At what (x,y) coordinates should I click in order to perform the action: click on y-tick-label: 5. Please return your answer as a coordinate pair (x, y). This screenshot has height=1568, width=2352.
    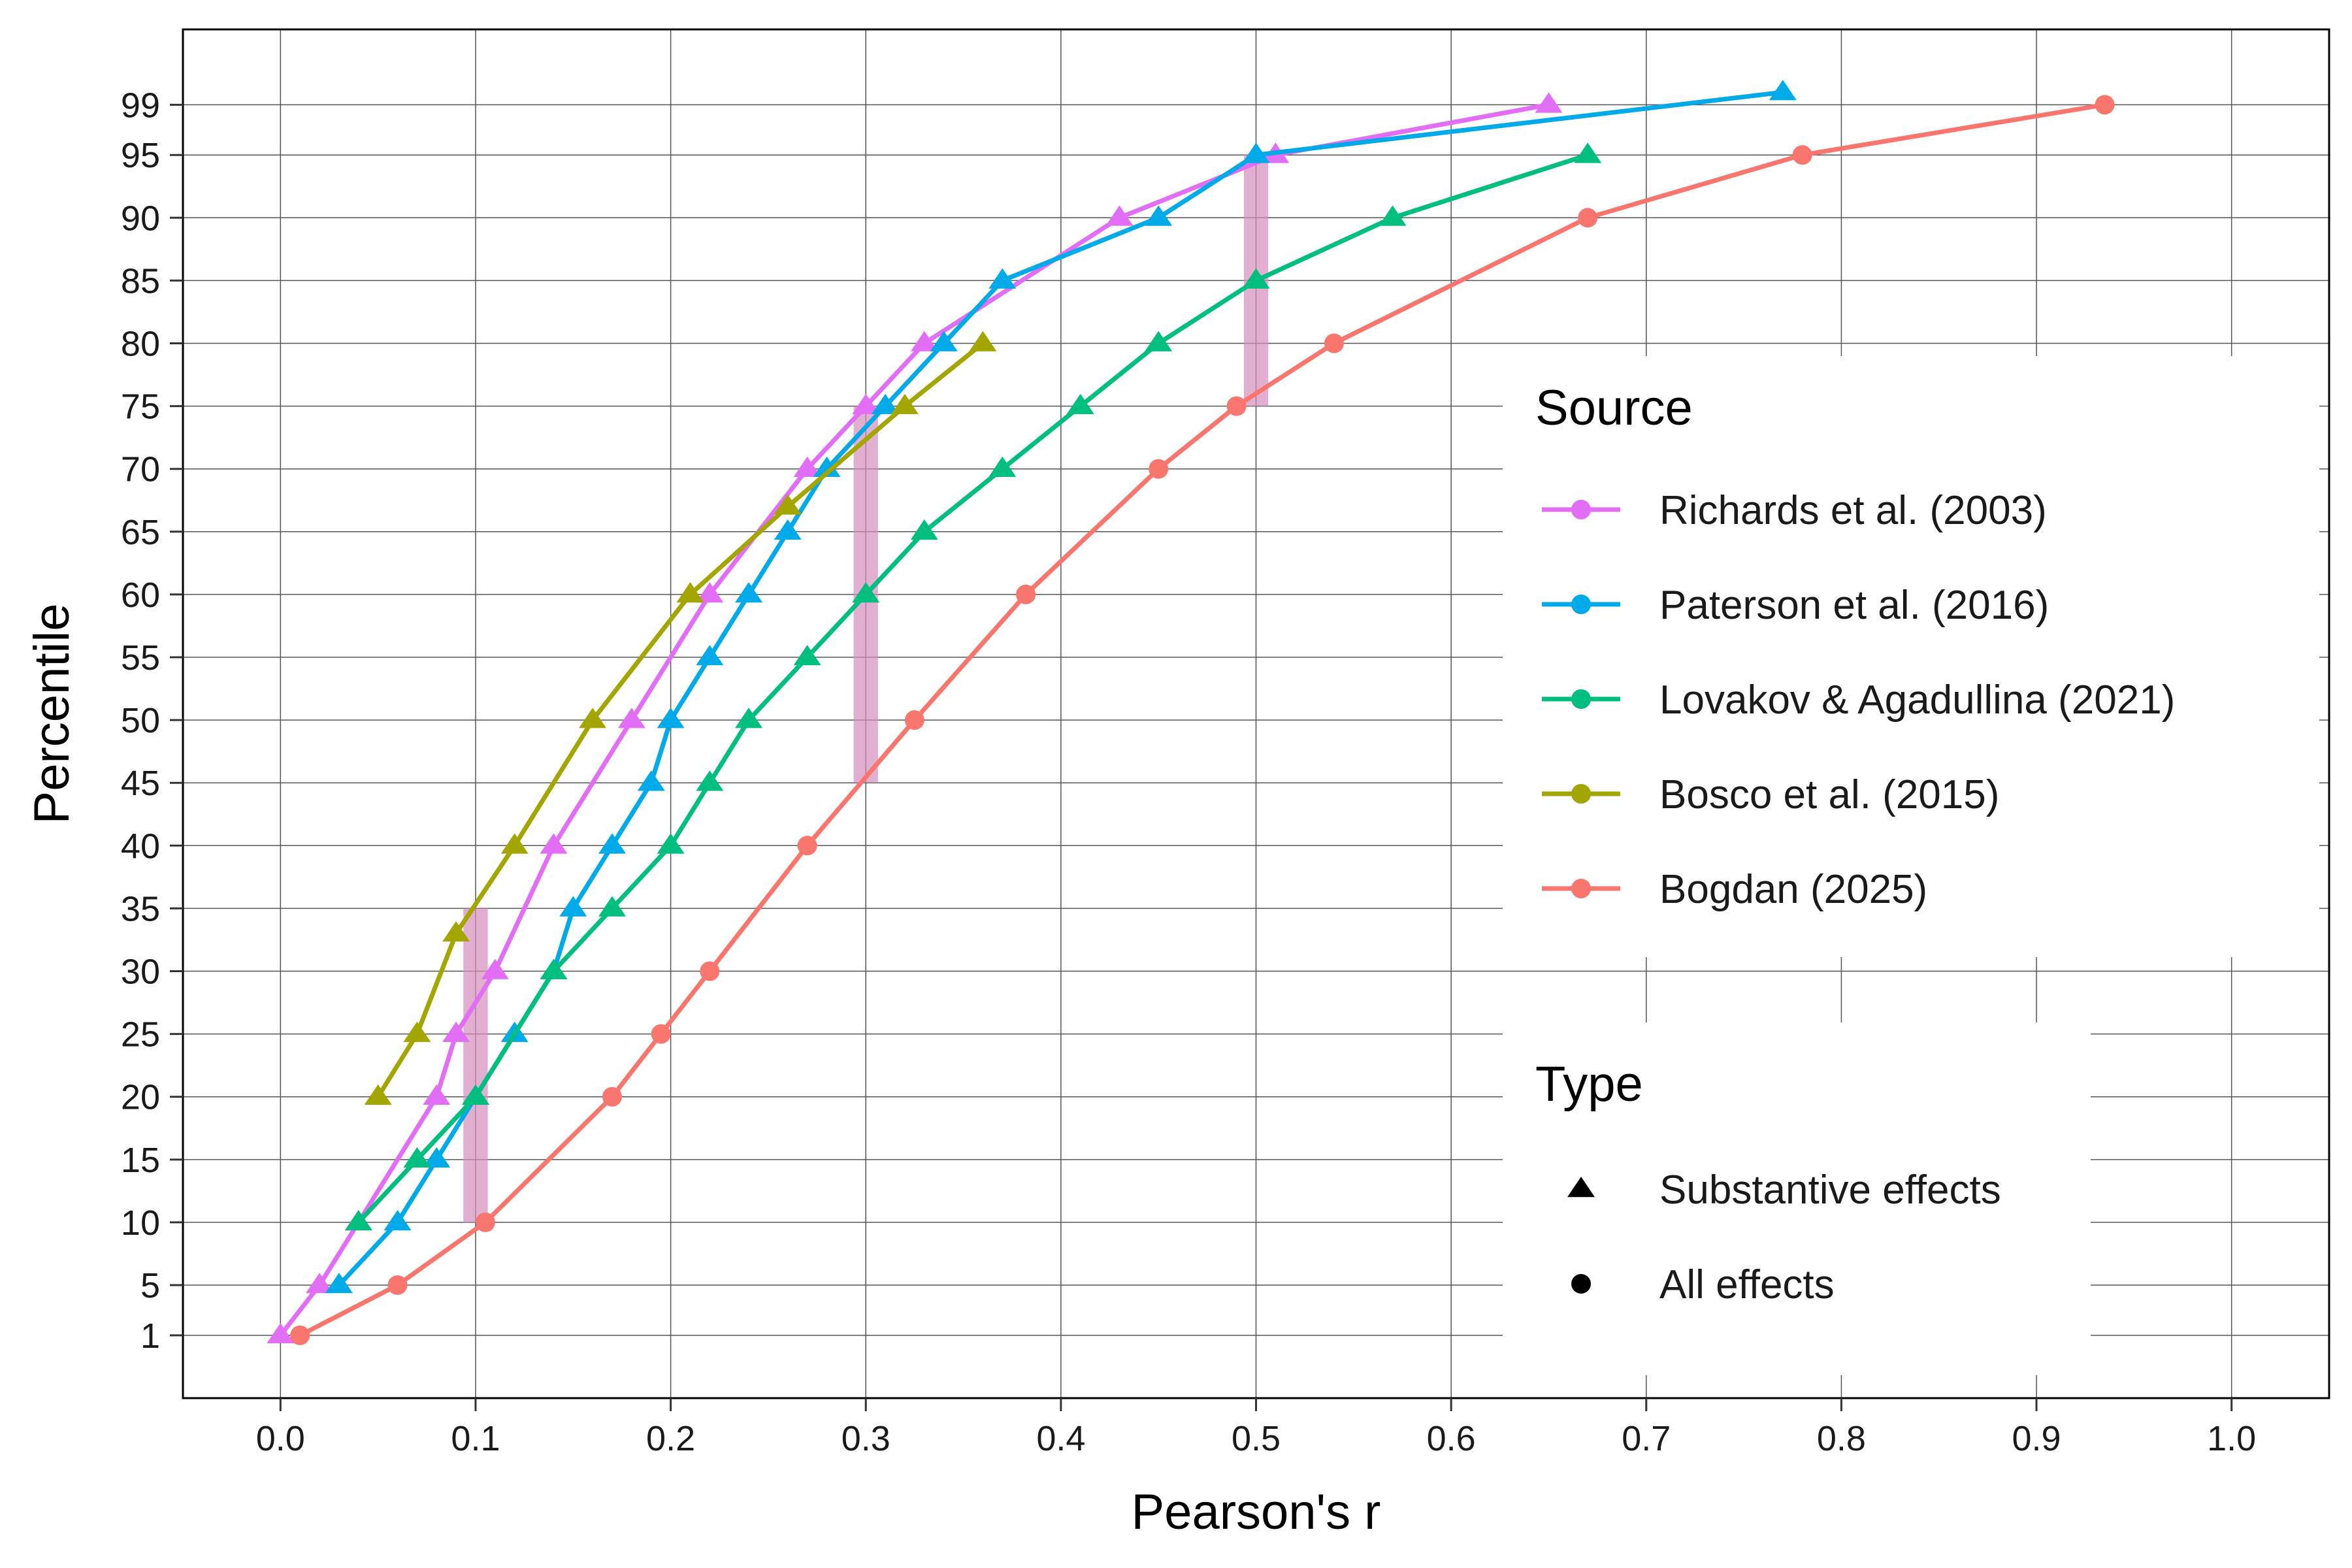
    Looking at the image, I should click on (150, 1285).